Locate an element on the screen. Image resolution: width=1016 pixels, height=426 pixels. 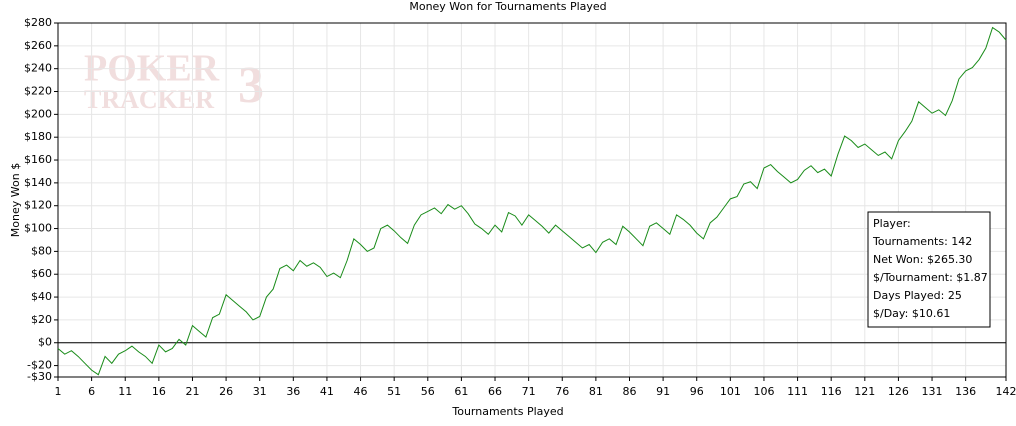
x-tick-label: 11 is located at coordinates (125, 391).